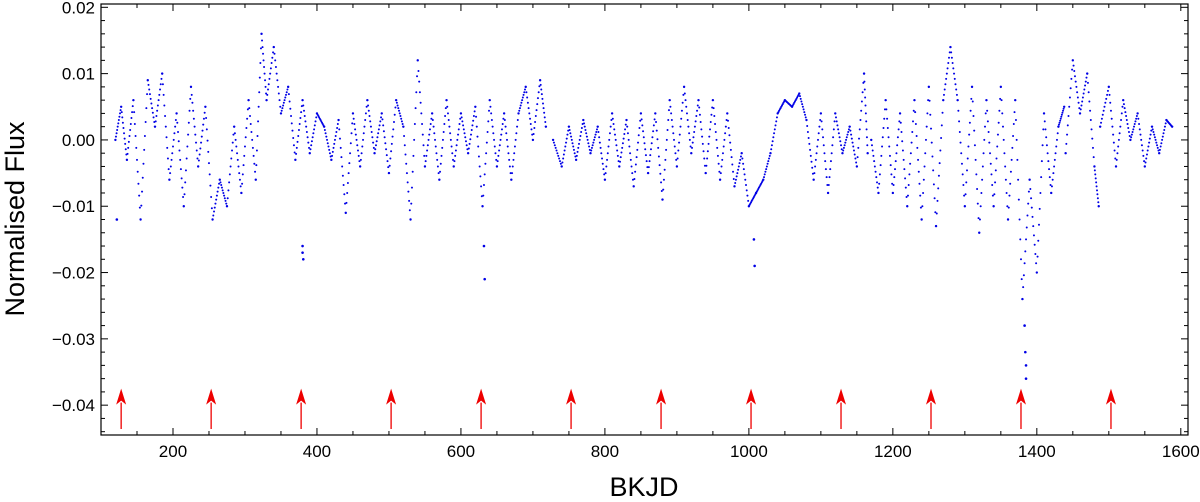 Image resolution: width=1200 pixels, height=502 pixels. What do you see at coordinates (302, 246) in the screenshot?
I see `outlier-point` at bounding box center [302, 246].